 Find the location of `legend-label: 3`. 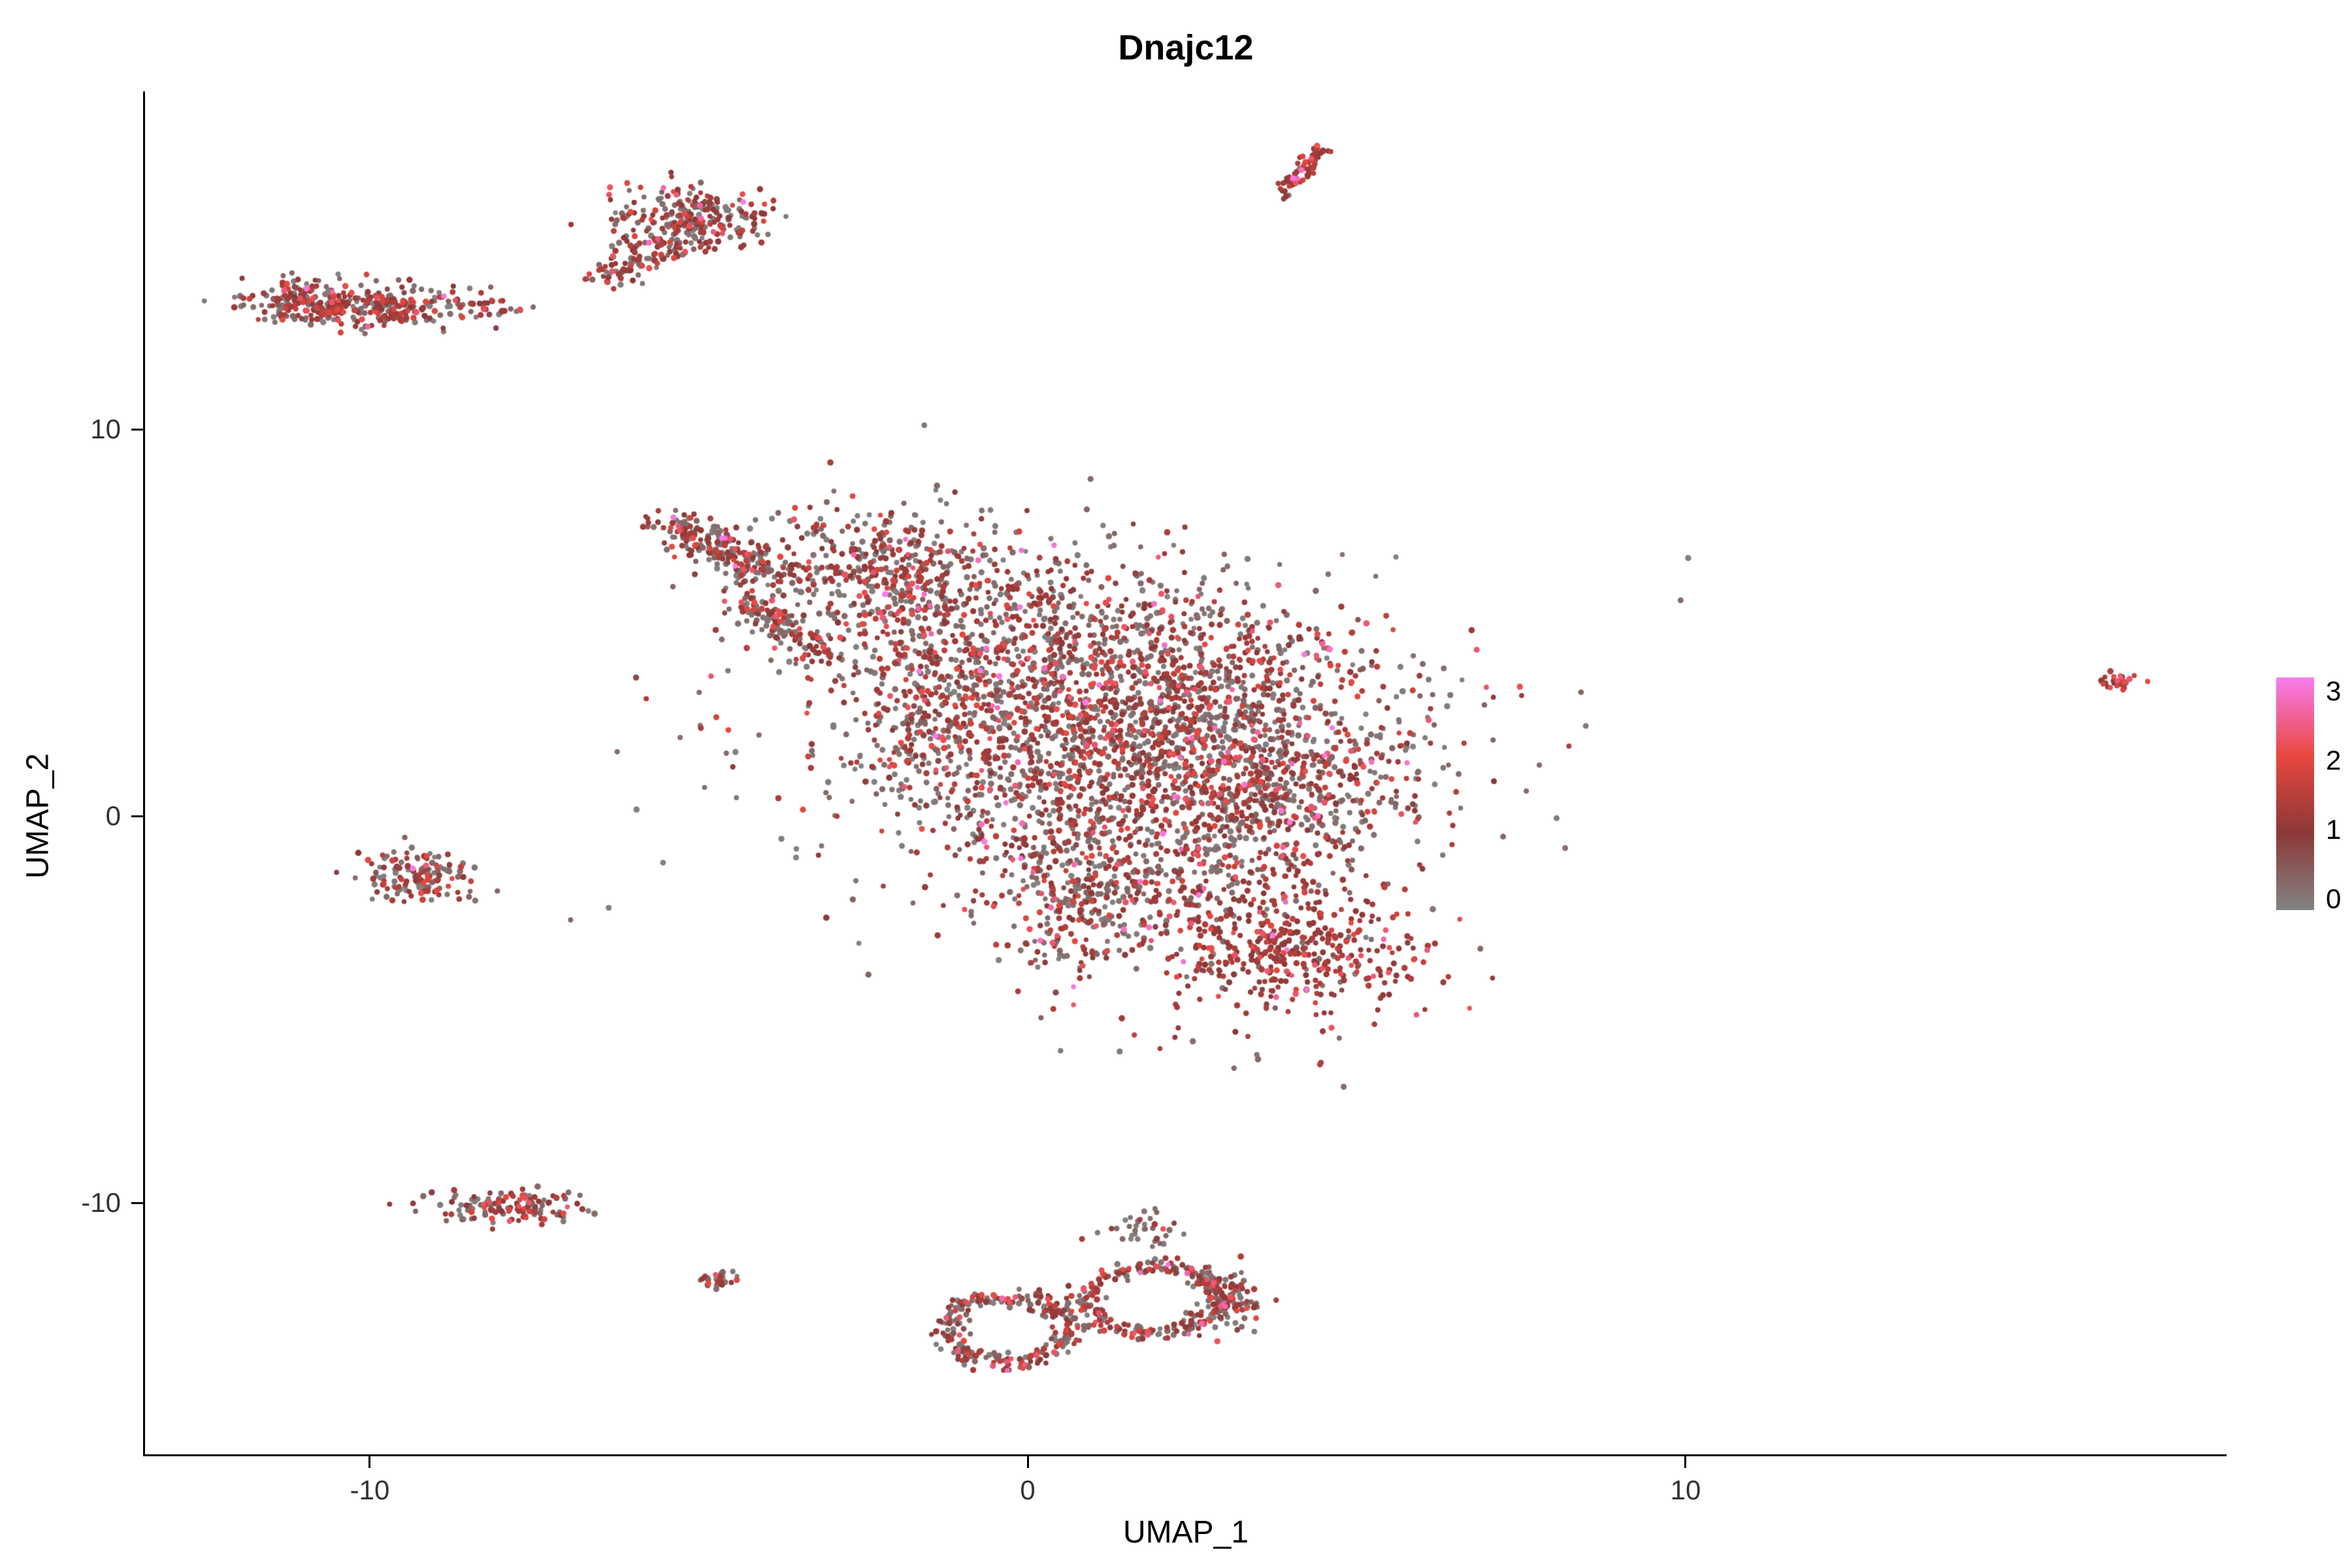

legend-label: 3 is located at coordinates (2334, 691).